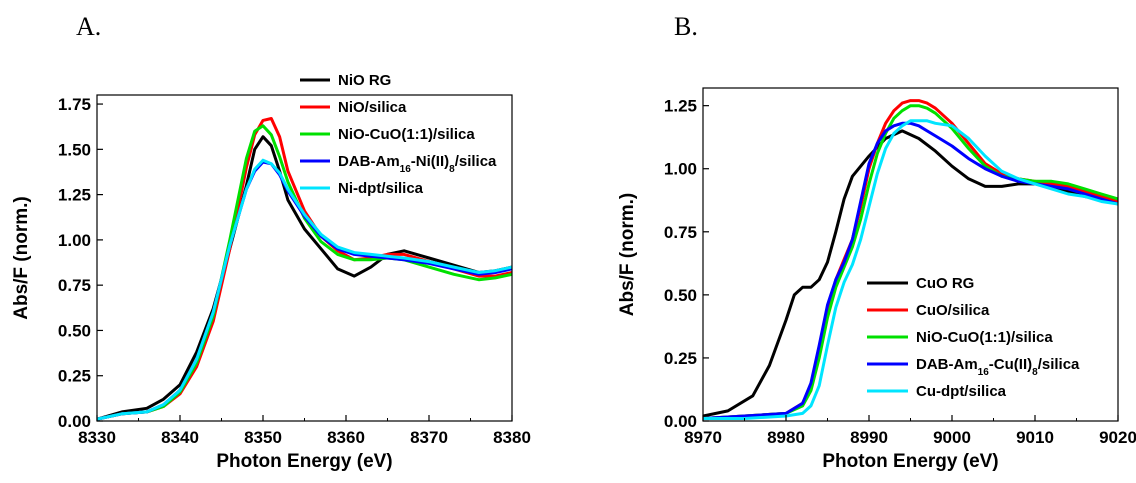  Describe the element at coordinates (1035, 437) in the screenshot. I see `x-tick-label-b-4: 9010` at that location.